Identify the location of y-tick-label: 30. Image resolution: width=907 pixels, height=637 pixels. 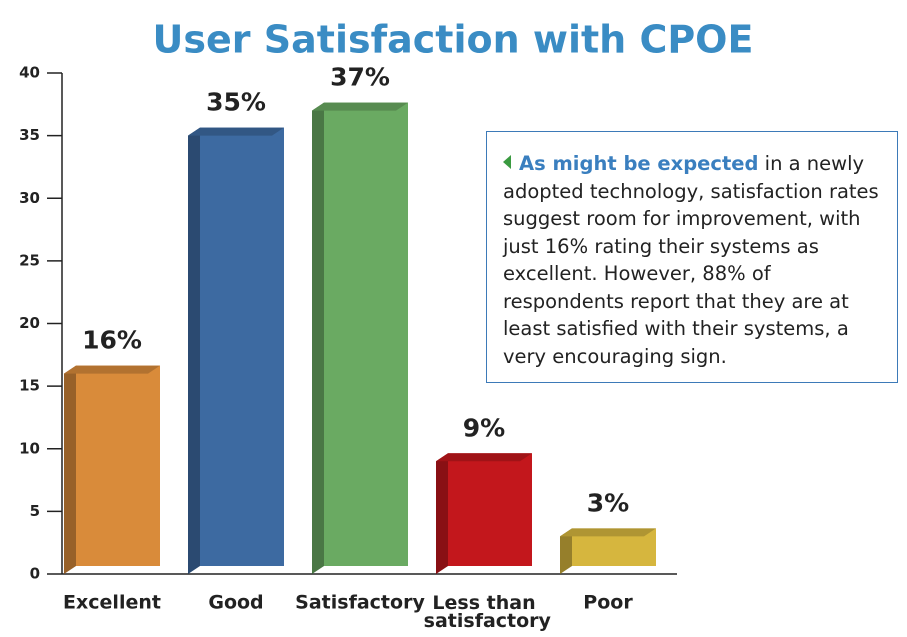
(29, 198).